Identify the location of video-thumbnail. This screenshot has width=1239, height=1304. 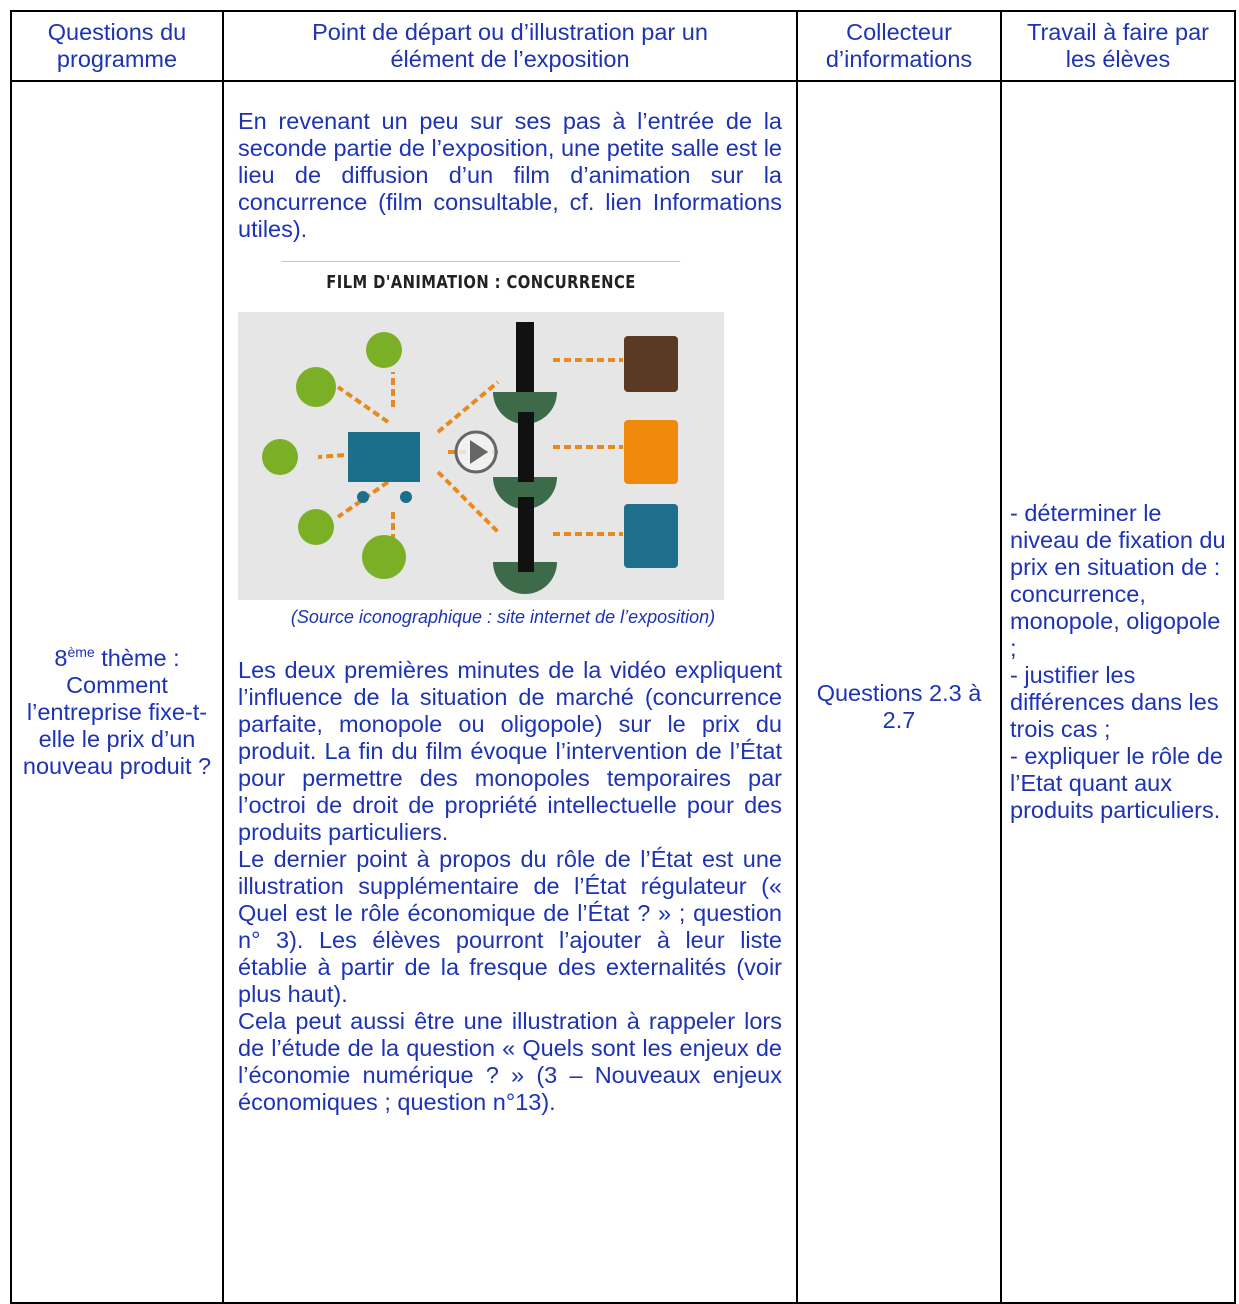
(481, 456).